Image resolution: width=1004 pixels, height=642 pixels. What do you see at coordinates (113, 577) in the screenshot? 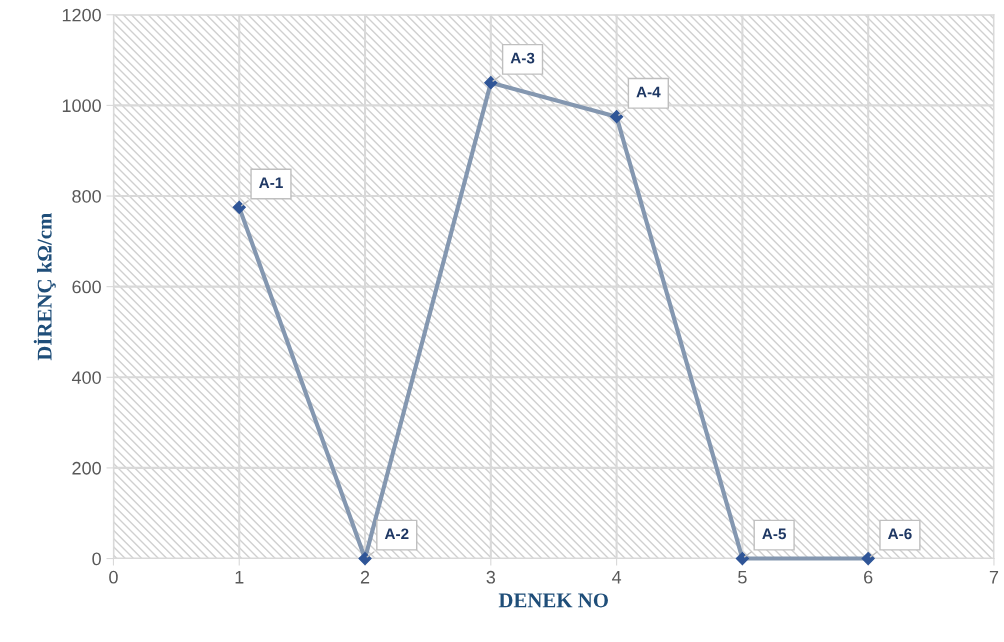
I see `x-tick-label: 0` at bounding box center [113, 577].